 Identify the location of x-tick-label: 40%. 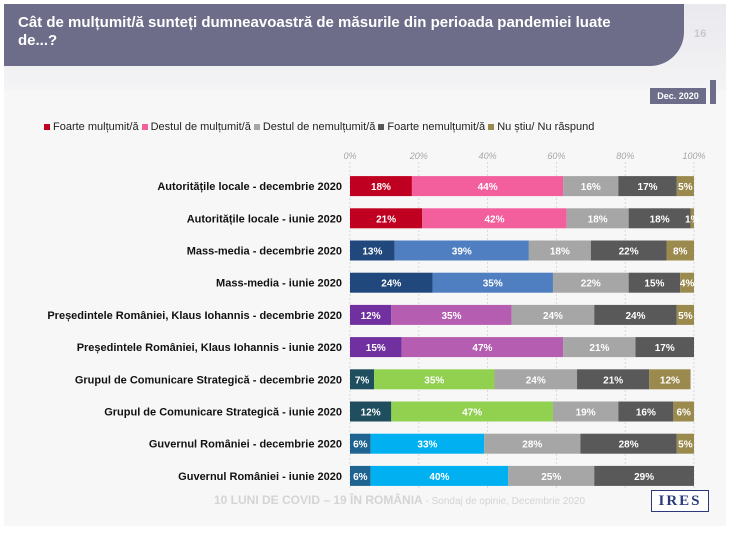
(488, 156).